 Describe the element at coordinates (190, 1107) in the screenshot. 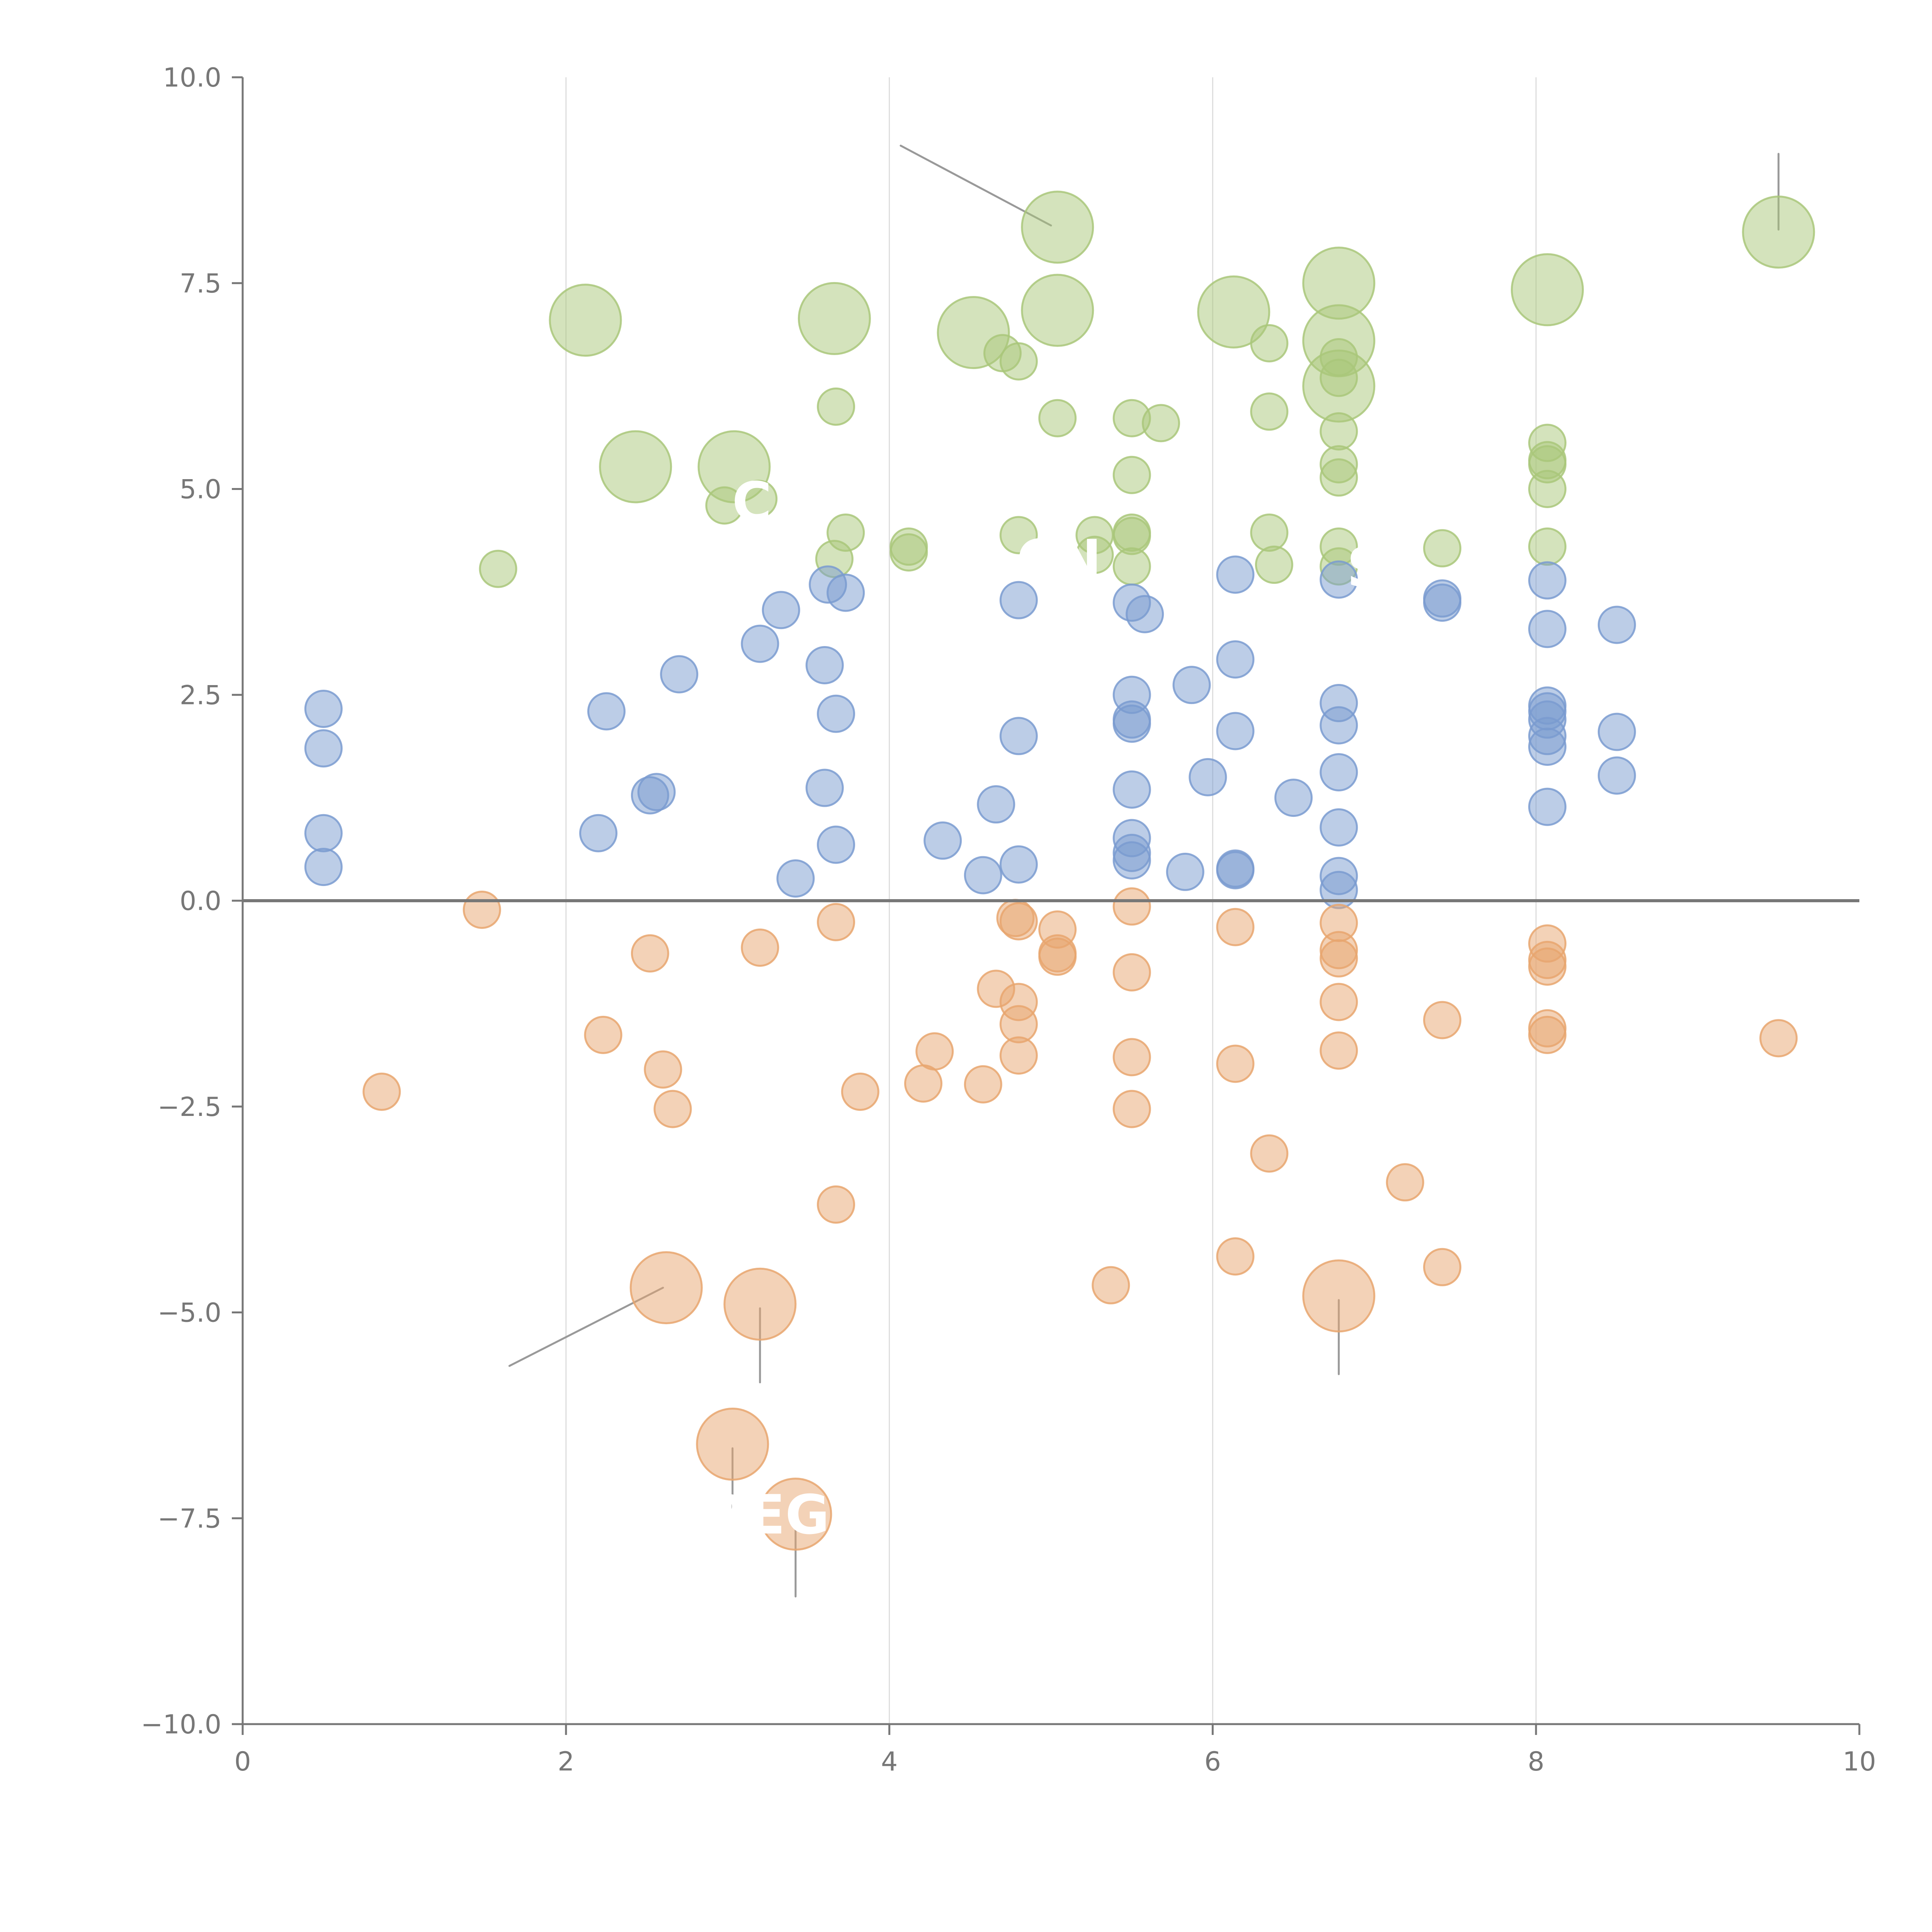

I see `y-tick-label: −2.5` at that location.